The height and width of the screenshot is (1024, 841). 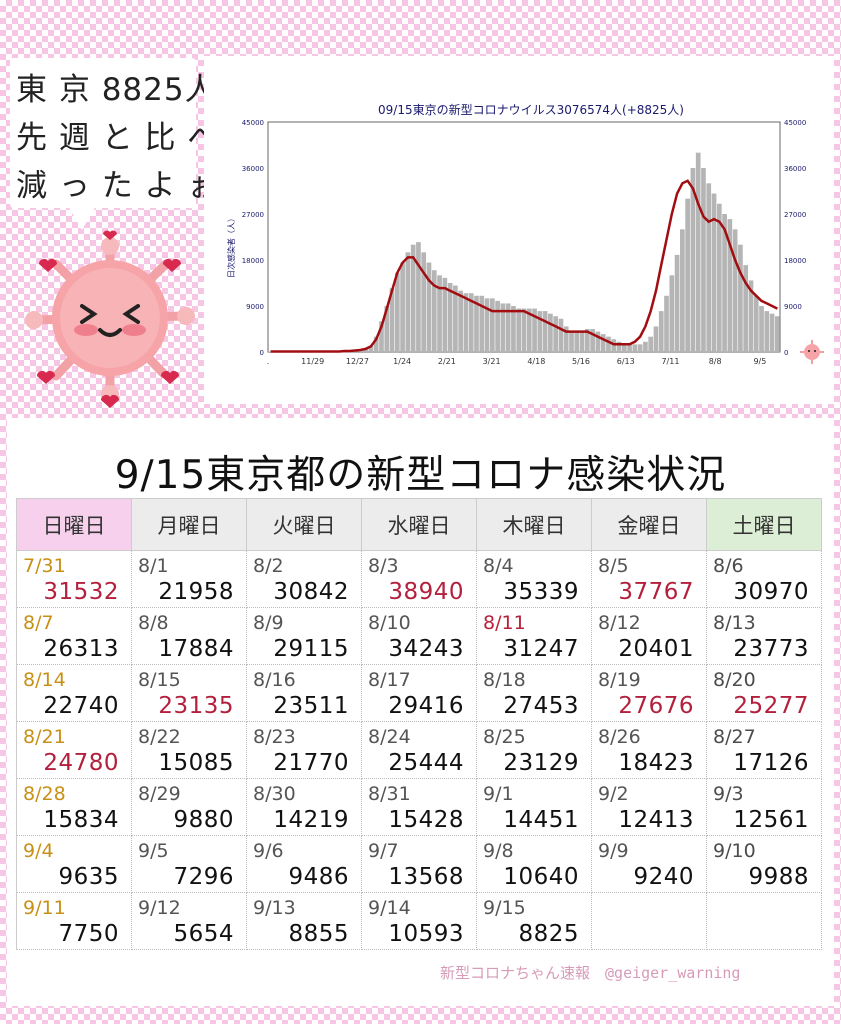 I want to click on day-date: 9/11, so click(x=44, y=908).